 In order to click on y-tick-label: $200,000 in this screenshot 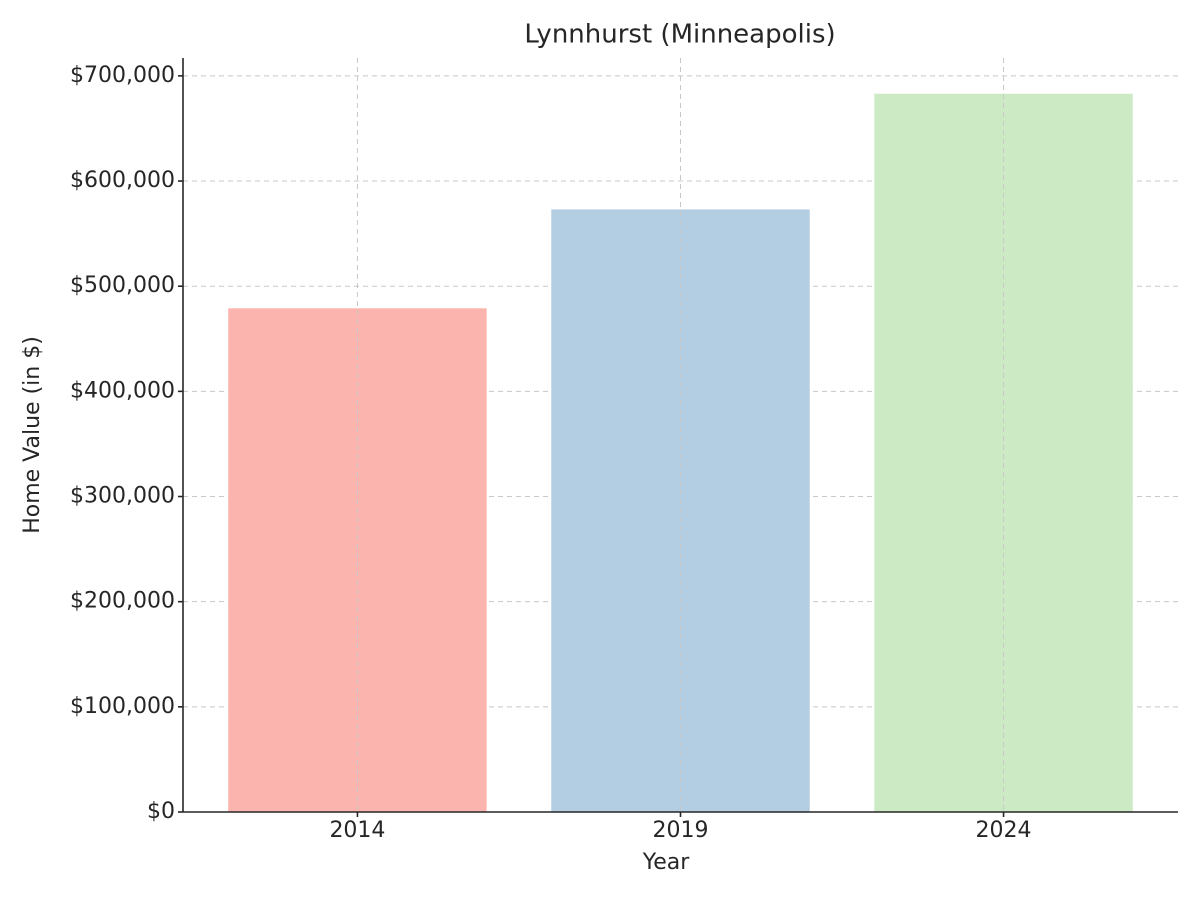, I will do `click(122, 601)`.